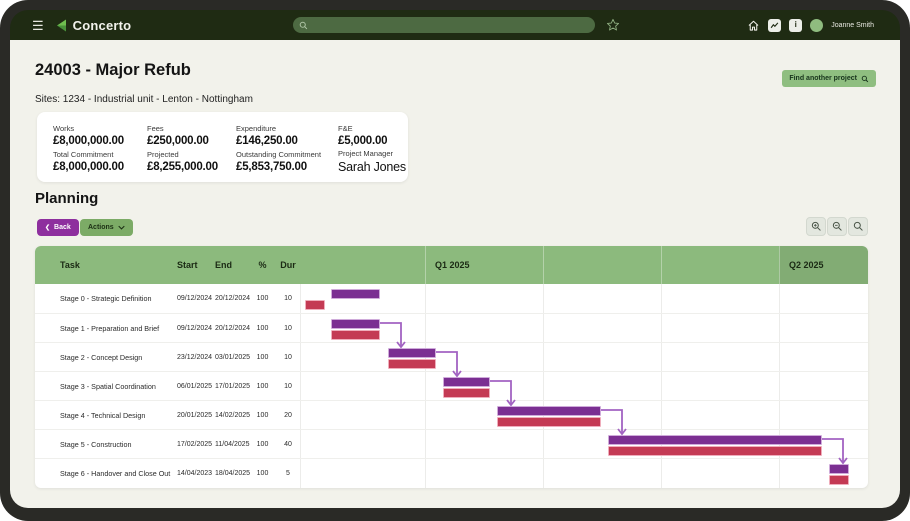  I want to click on page-title: 24003 - Major Refub, so click(113, 70).